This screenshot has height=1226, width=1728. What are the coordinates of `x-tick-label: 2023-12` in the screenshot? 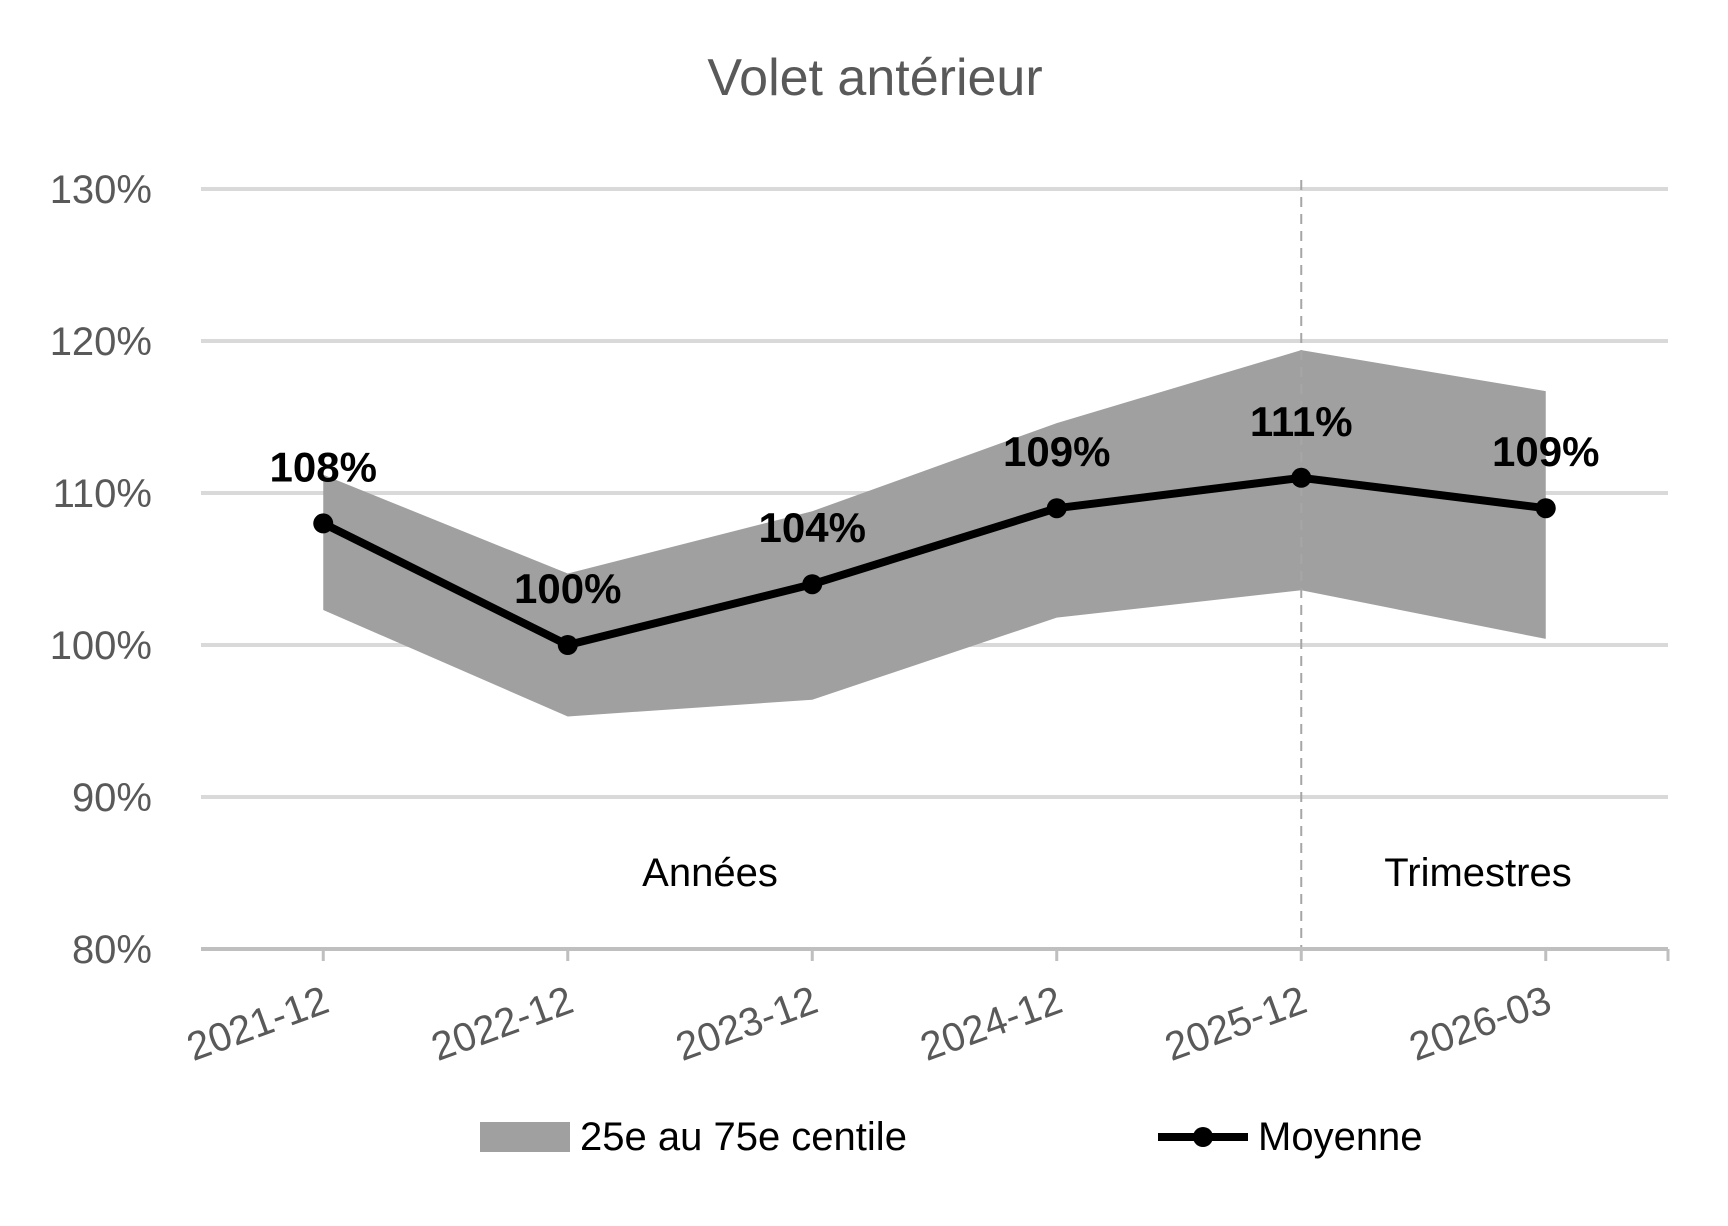 It's located at (746, 1024).